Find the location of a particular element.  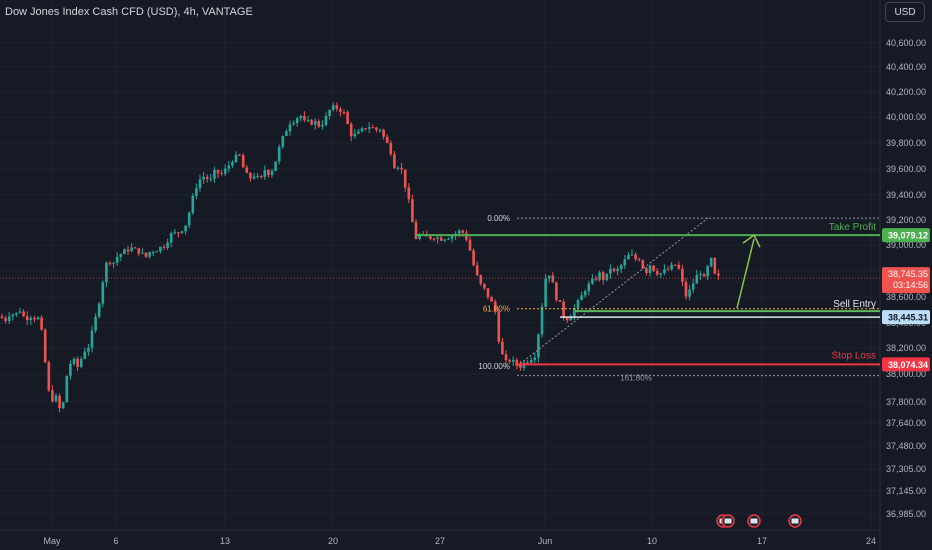

y-tick-label: 37,305.00 is located at coordinates (906, 469).